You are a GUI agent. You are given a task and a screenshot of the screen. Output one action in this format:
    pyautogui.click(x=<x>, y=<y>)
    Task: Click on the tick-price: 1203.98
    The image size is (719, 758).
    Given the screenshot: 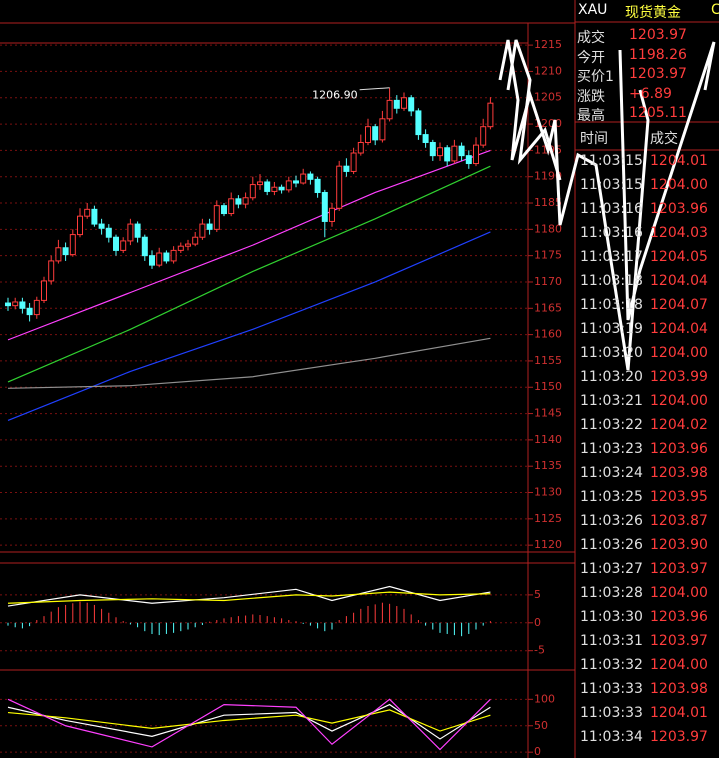 What is the action you would take?
    pyautogui.click(x=679, y=473)
    